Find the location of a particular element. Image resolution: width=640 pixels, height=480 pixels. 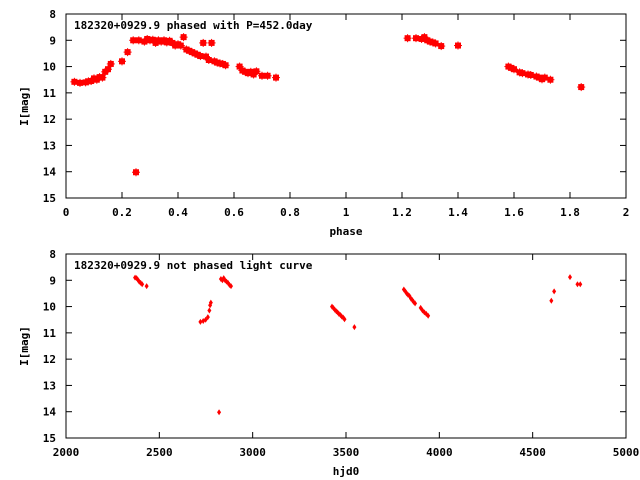

x-tick-label: 2500 is located at coordinates (159, 452).